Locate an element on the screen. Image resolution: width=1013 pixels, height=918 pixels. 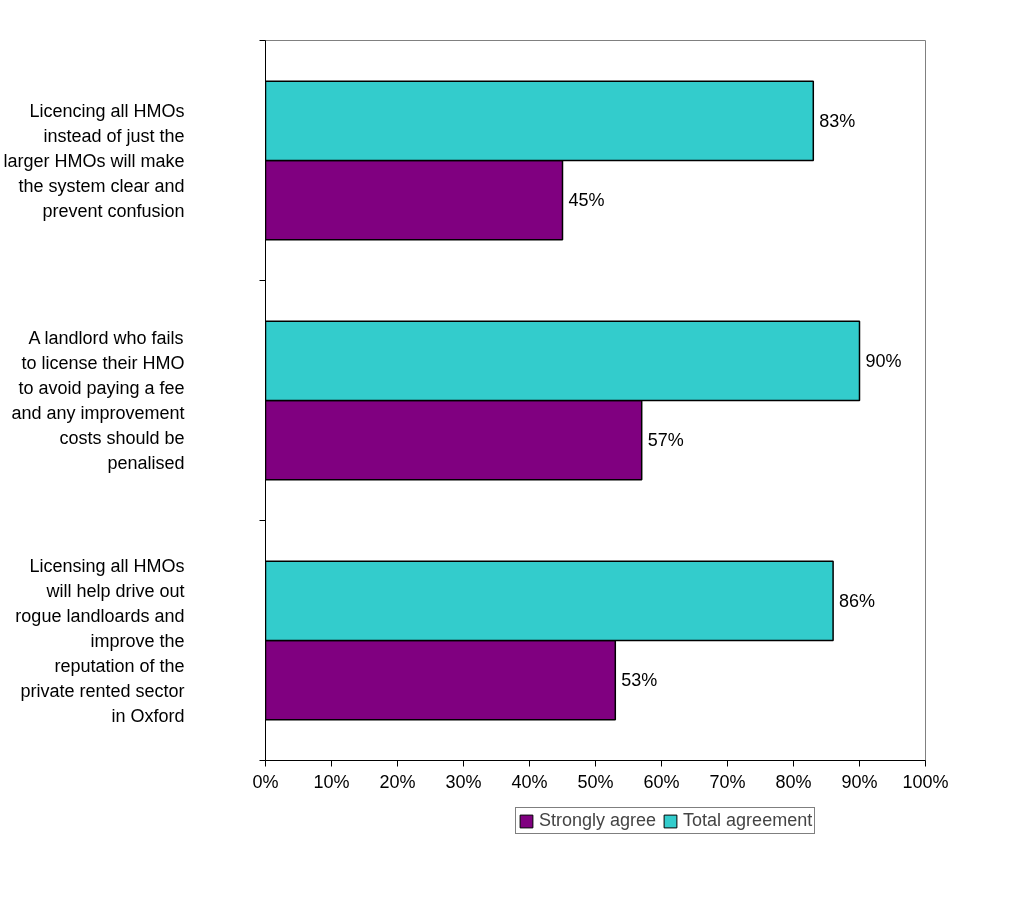
y-tick-label: Licensing all HMOs will help drive out rogue landloards and improve the reputation of the private rented sector in Oxford is located at coordinates (100, 640).